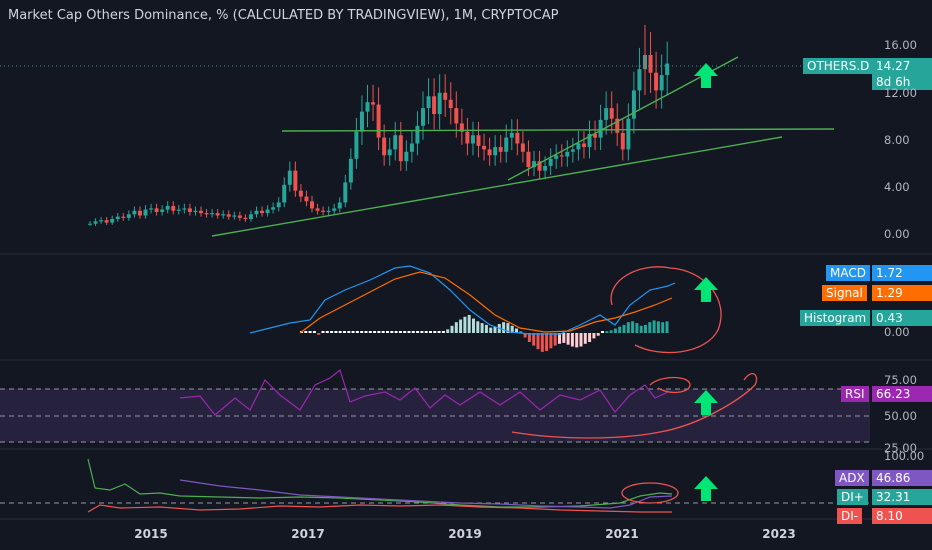  Describe the element at coordinates (650, 493) in the screenshot. I see `red-circle-annotation-icon` at that location.